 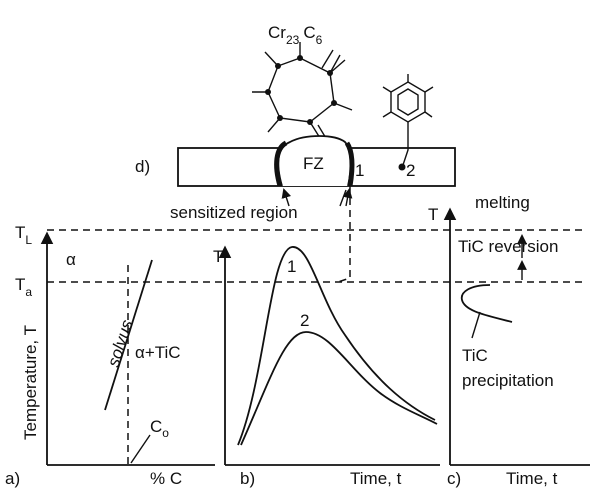 What do you see at coordinates (293, 40) in the screenshot?
I see `text-part: 23` at bounding box center [293, 40].